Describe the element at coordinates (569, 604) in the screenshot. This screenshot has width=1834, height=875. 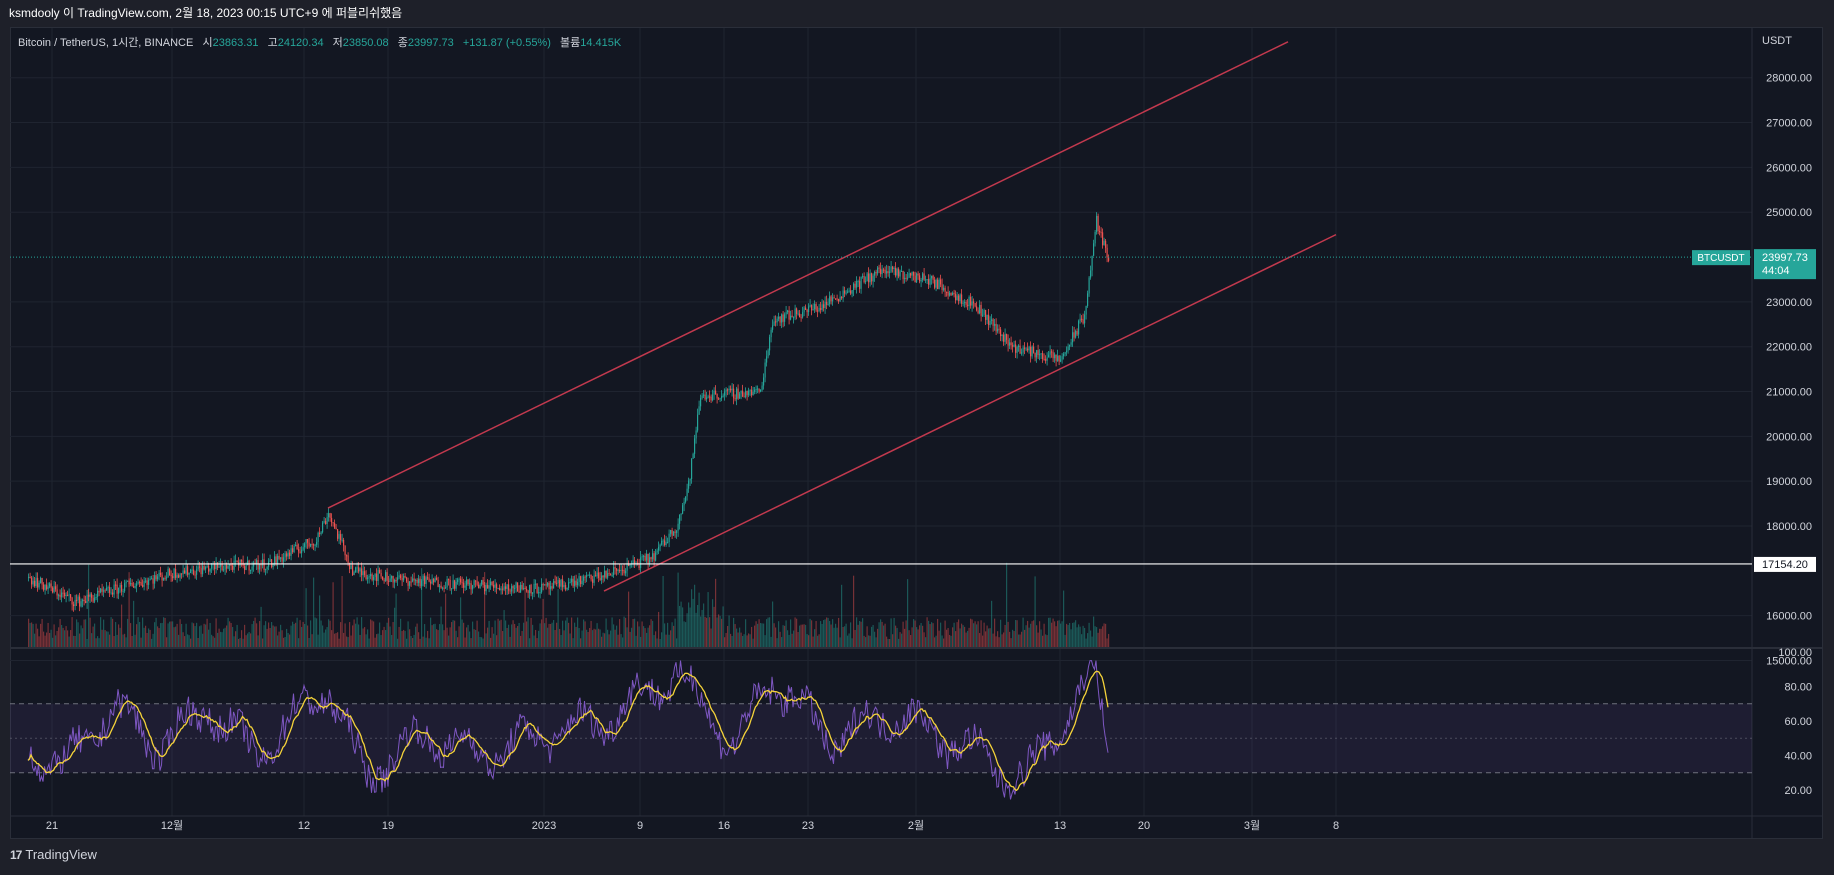
I see `volume-bars` at that location.